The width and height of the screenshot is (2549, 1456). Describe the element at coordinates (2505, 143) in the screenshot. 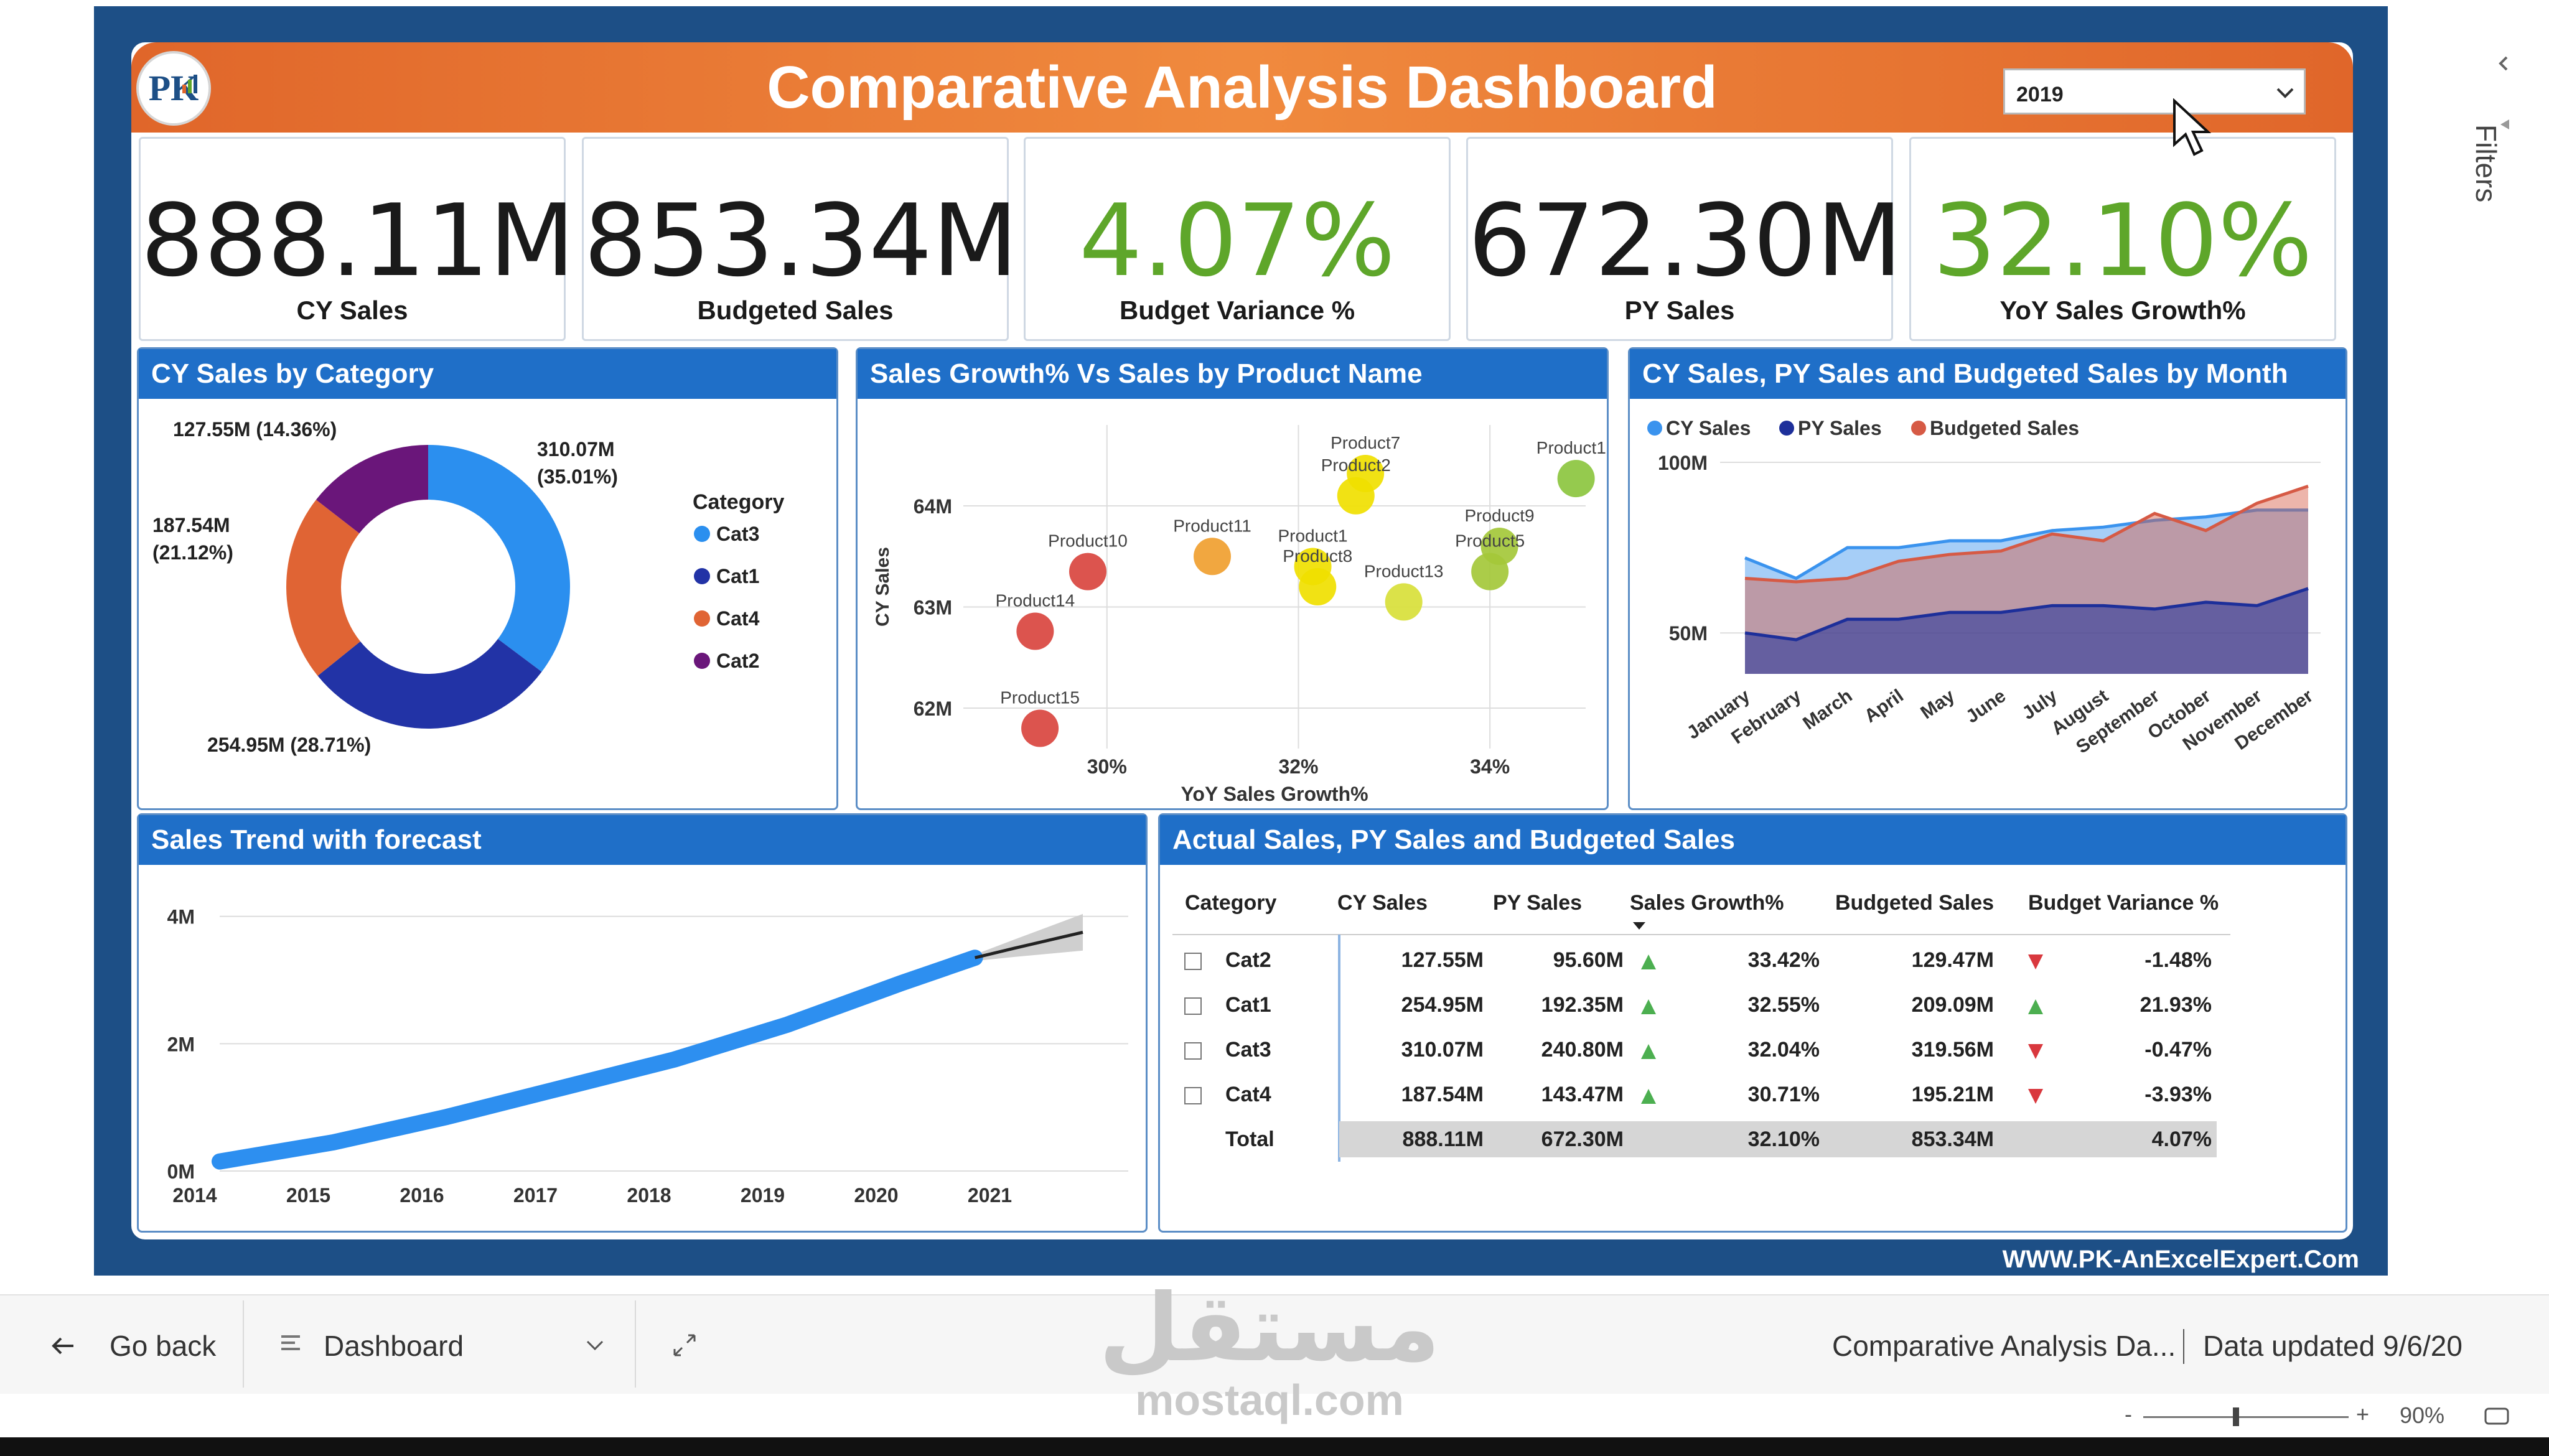

I see `filters-pane` at that location.